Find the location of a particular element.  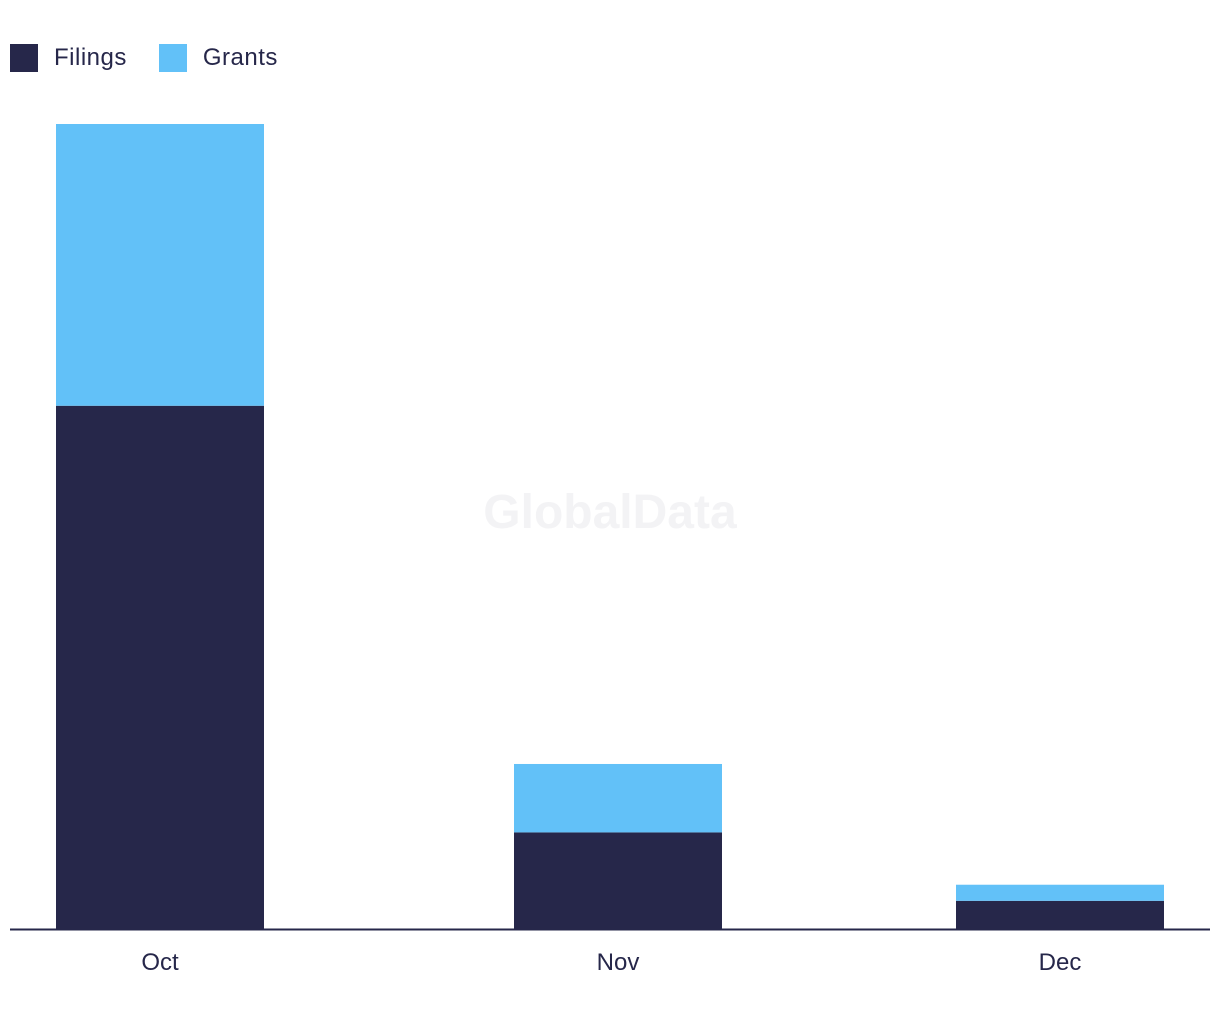

x-tick-labels: Oct Nov Dec is located at coordinates (611, 962).